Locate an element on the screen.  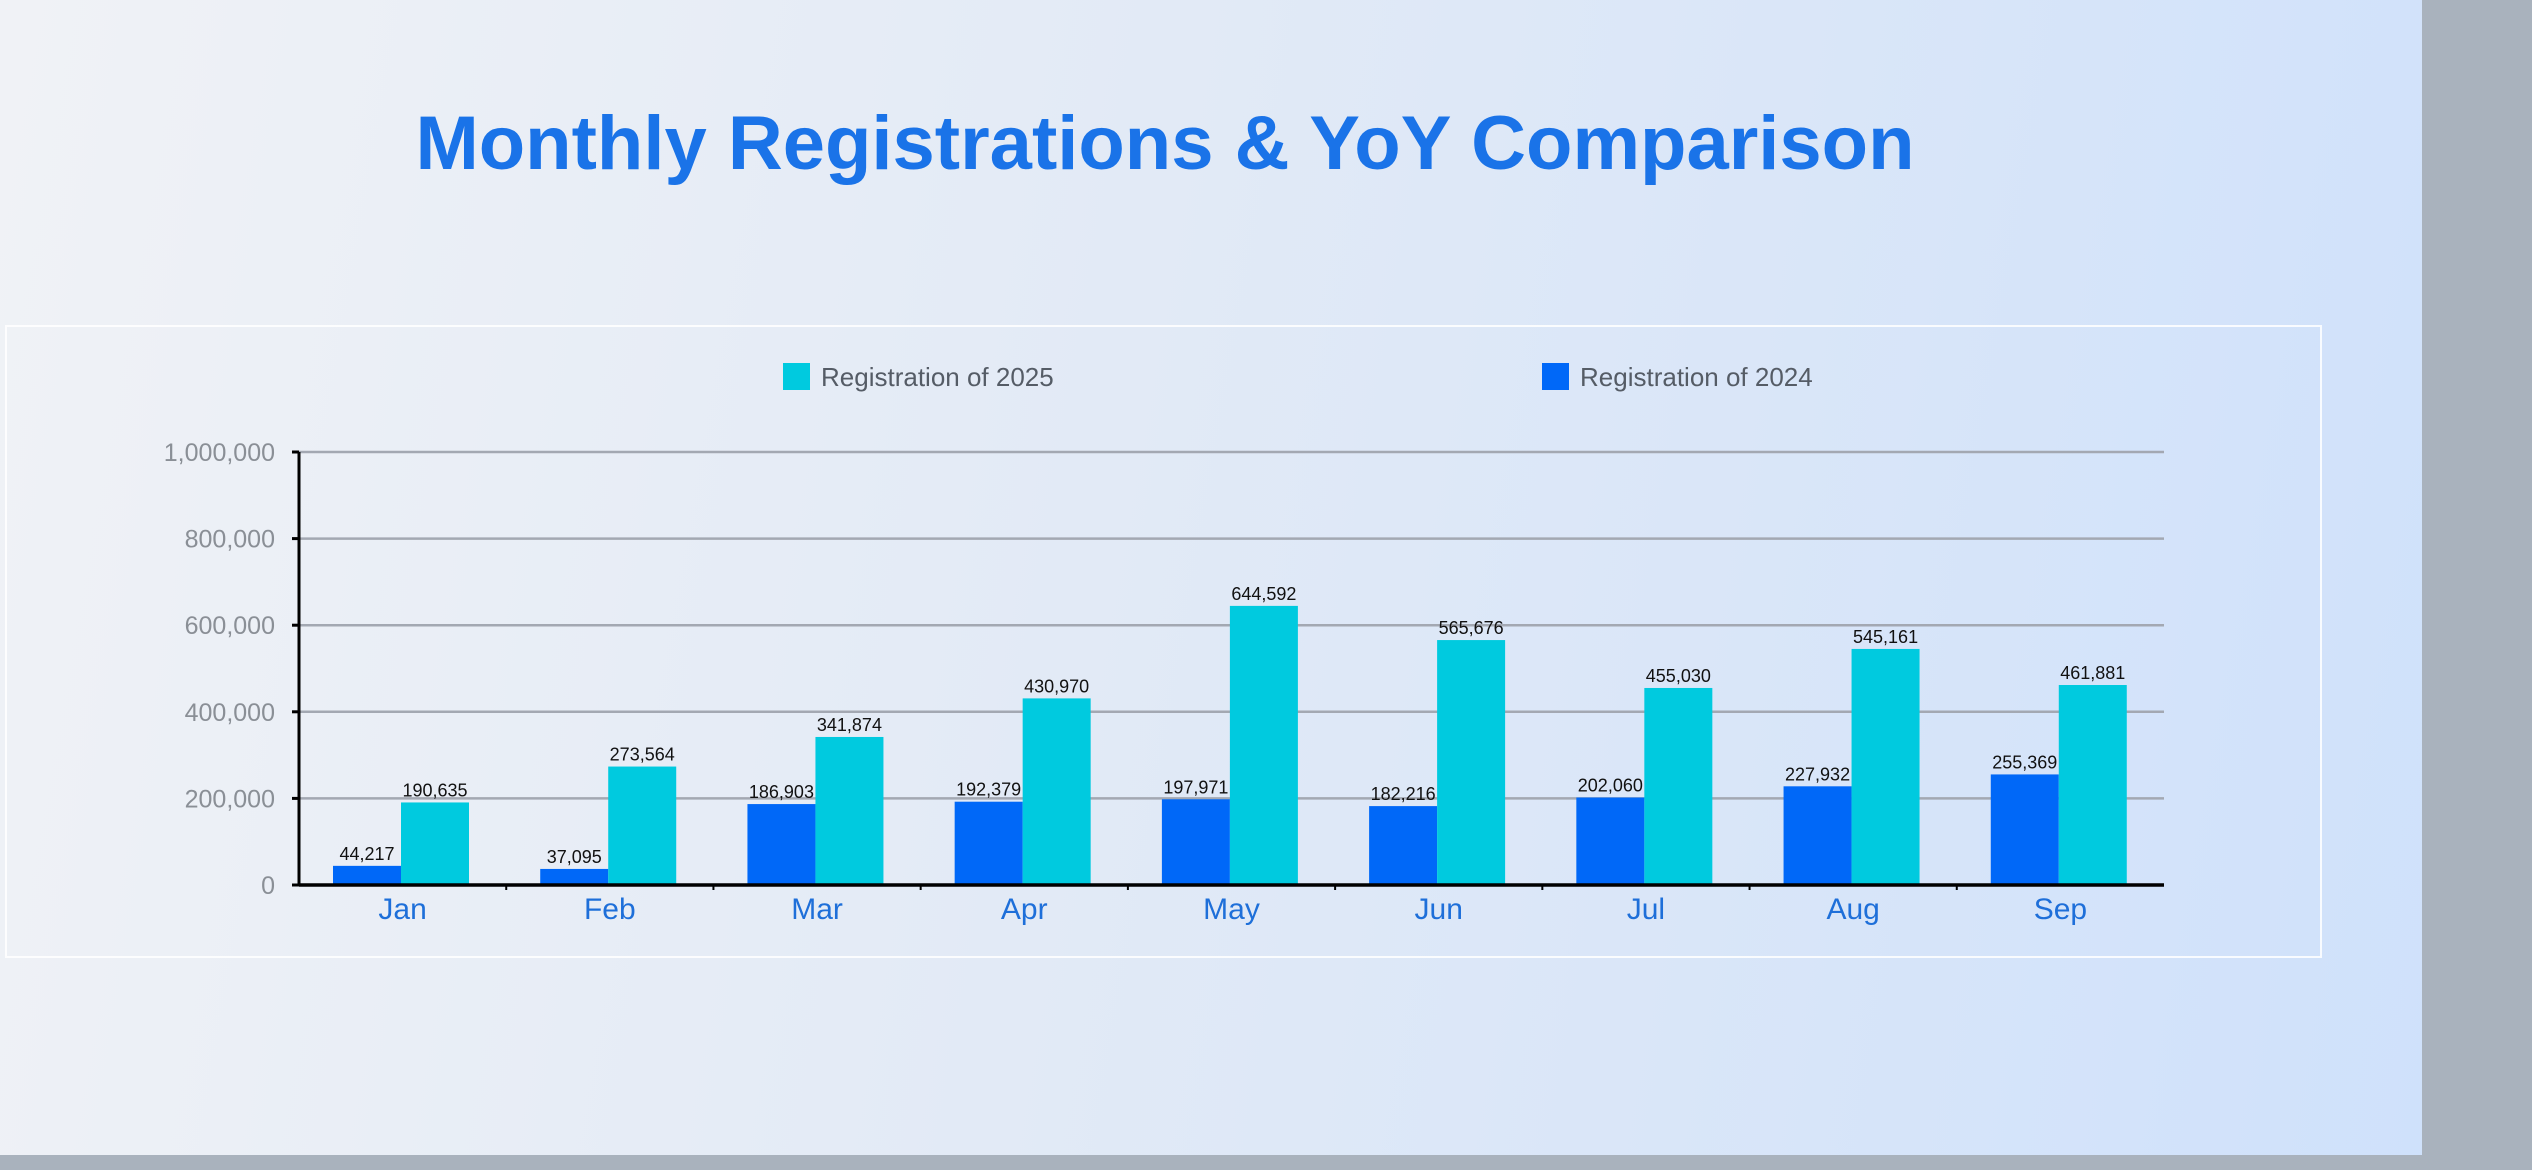
x-tick-label: Aug is located at coordinates (1852, 909).